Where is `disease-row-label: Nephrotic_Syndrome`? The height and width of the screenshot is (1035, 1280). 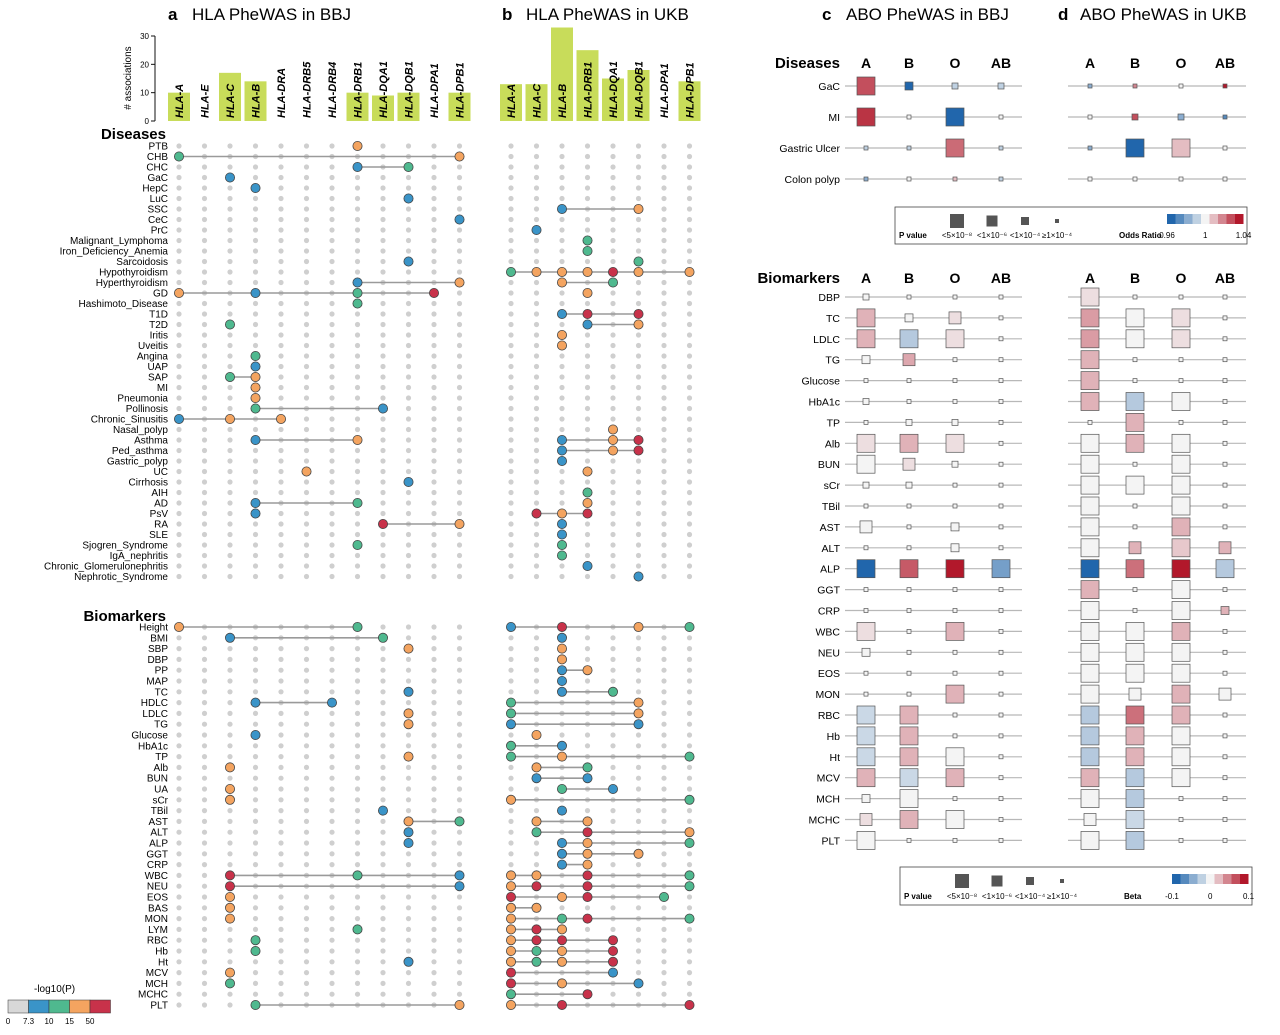 disease-row-label: Nephrotic_Syndrome is located at coordinates (121, 577).